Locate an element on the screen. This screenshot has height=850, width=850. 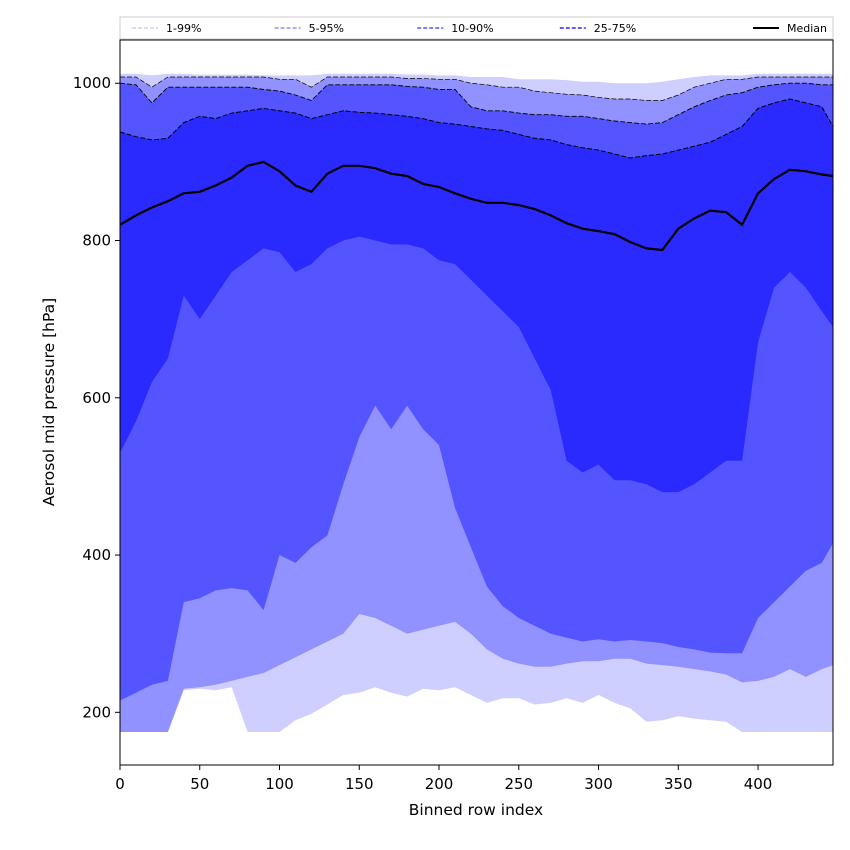
y-tick-label: 800 is located at coordinates (96, 241).